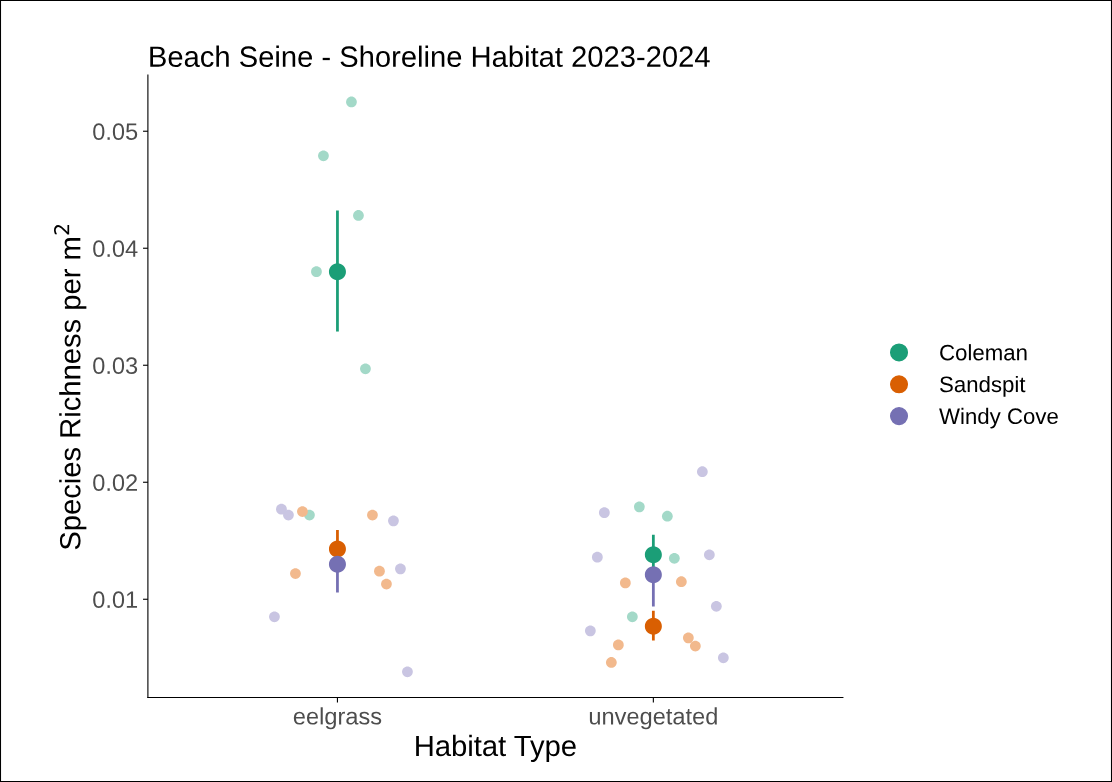  Describe the element at coordinates (115, 483) in the screenshot. I see `y-tick-label: 0.02` at that location.